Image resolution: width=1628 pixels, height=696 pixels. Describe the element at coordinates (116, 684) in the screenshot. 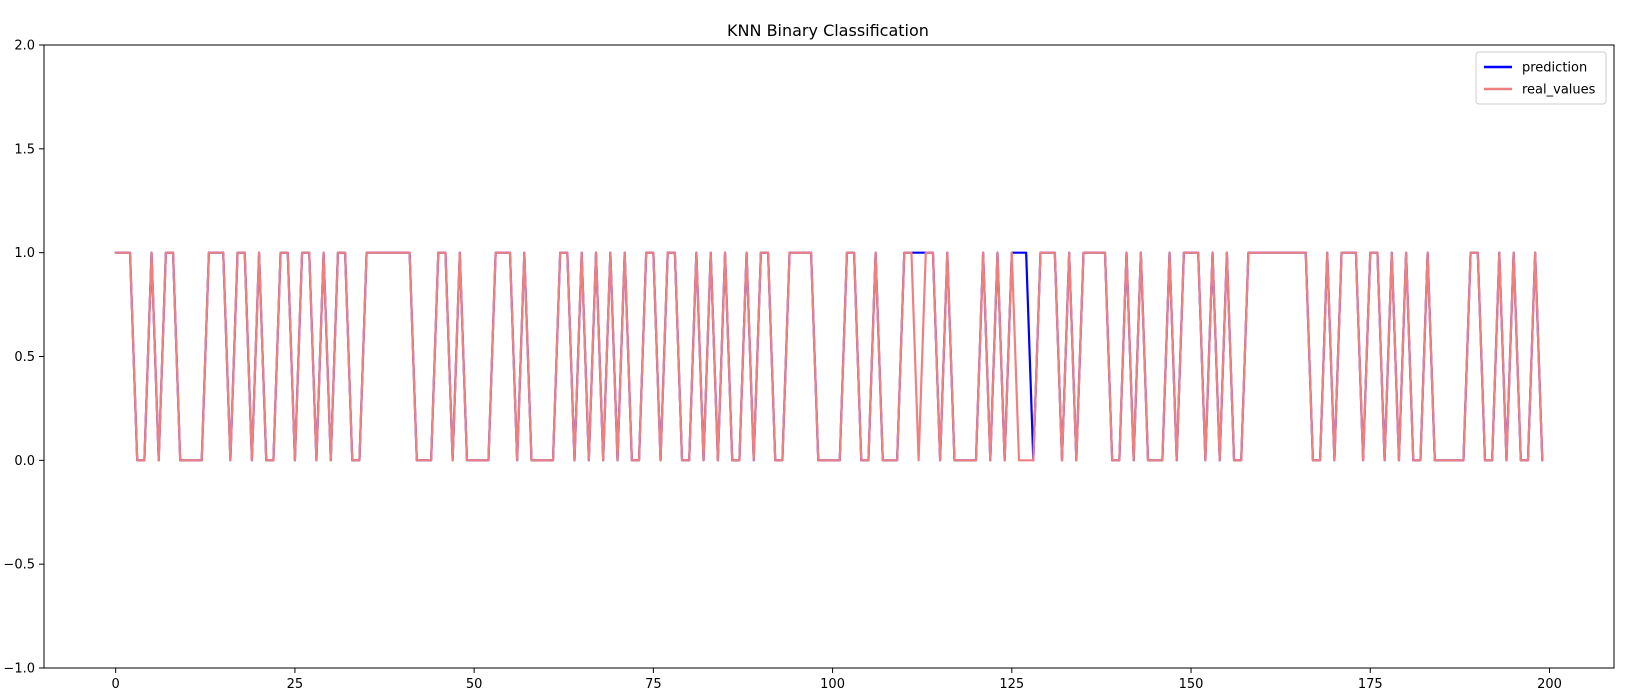

I see `x-tick-label: 0` at that location.